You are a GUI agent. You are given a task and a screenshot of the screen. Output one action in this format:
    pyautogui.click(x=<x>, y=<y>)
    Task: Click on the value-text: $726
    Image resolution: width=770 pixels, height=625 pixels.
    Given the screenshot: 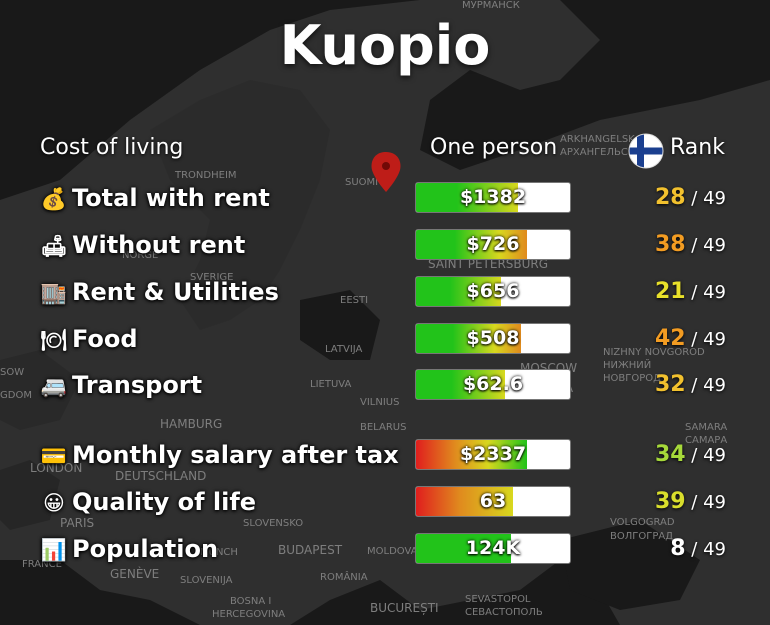 What is the action you would take?
    pyautogui.click(x=493, y=244)
    